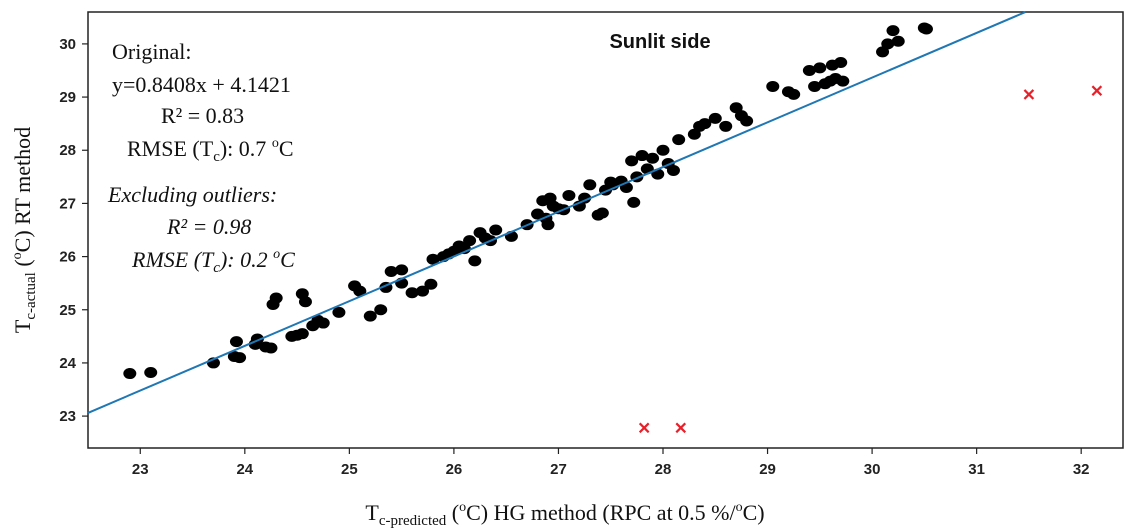 This screenshot has height=532, width=1131. I want to click on y-axis-ticks: 23 24 25 26 27 28 29 30, so click(73, 230).